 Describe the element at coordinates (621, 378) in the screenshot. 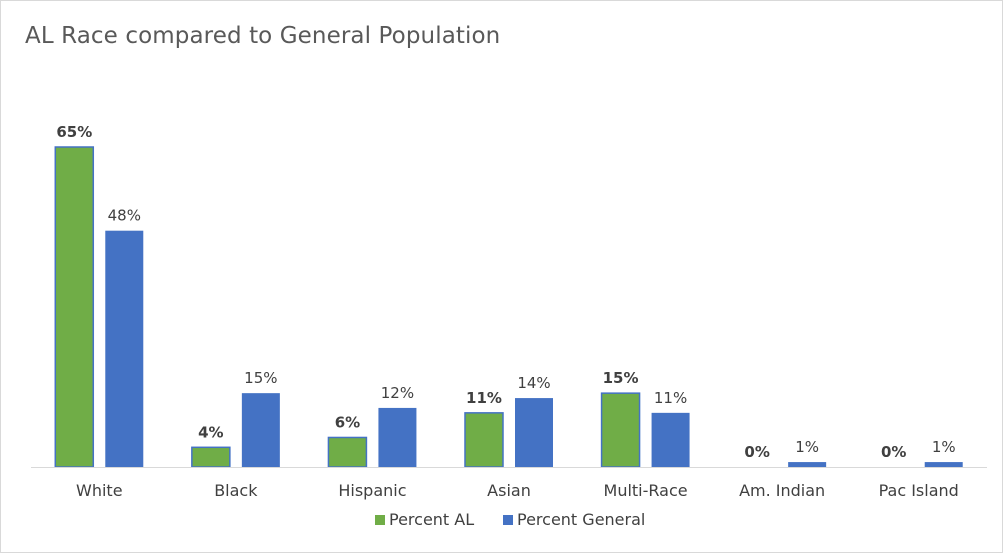

I see `data-label-percent-al-multi-race: 15%` at that location.